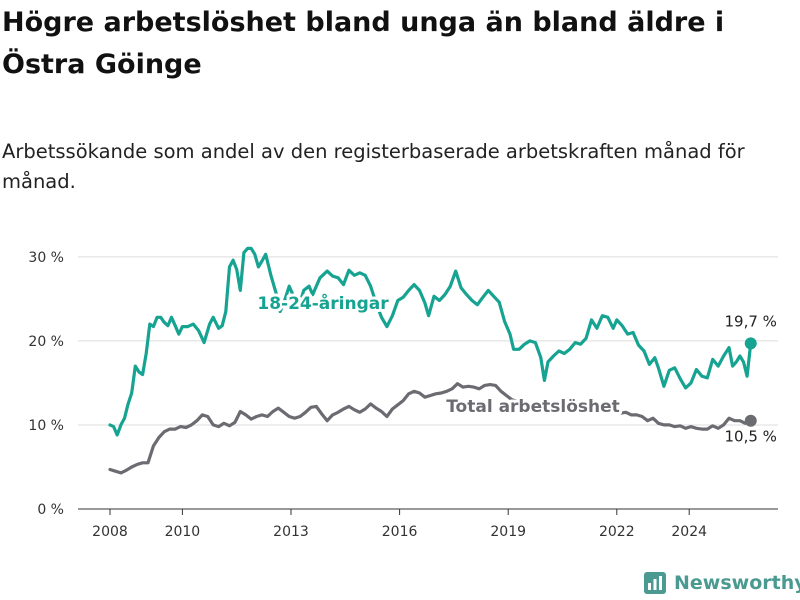 This screenshot has width=800, height=600. What do you see at coordinates (430, 428) in the screenshot?
I see `series-line-total` at bounding box center [430, 428].